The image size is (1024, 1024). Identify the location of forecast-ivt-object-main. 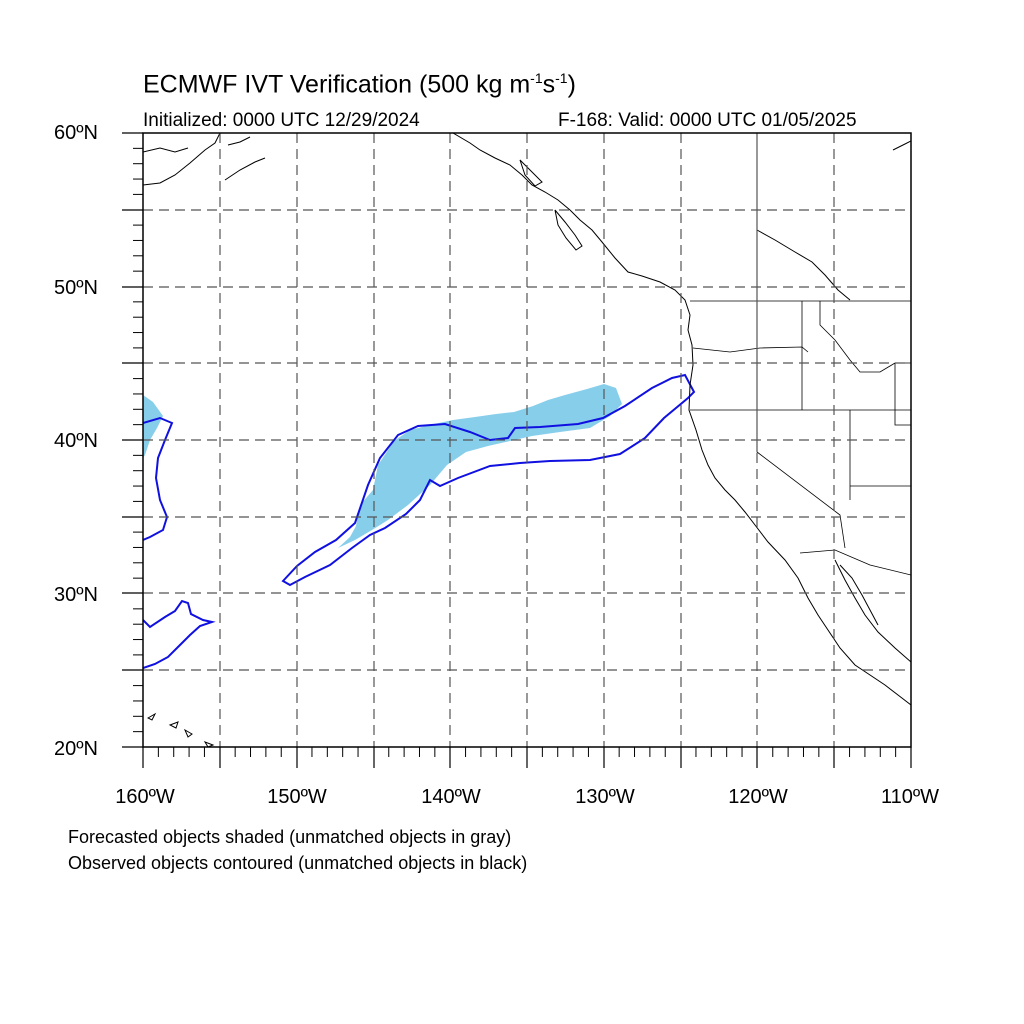
(480, 466).